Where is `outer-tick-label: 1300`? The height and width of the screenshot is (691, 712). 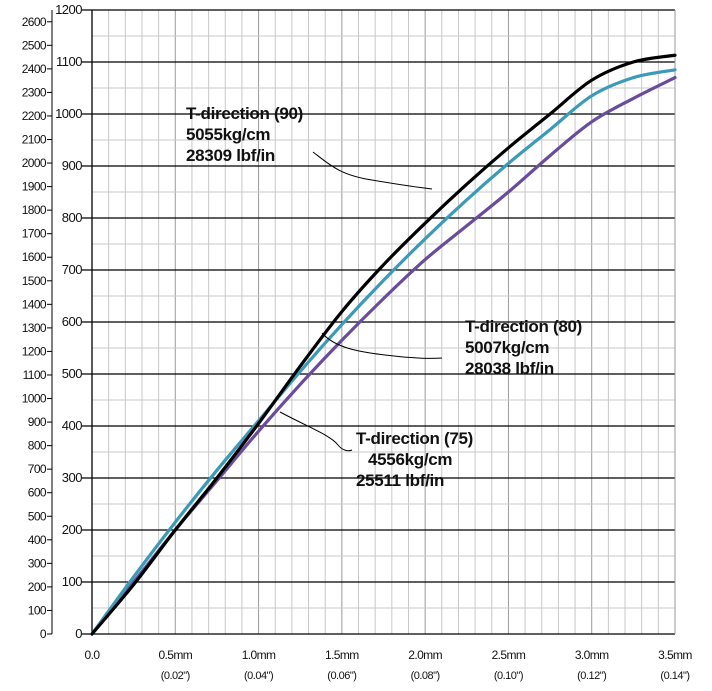
outer-tick-label: 1300 is located at coordinates (34, 328).